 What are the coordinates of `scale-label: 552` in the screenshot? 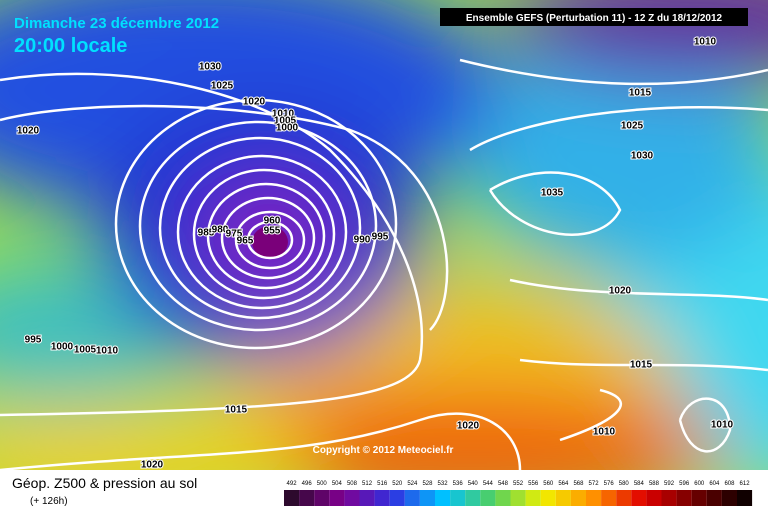 It's located at (518, 484).